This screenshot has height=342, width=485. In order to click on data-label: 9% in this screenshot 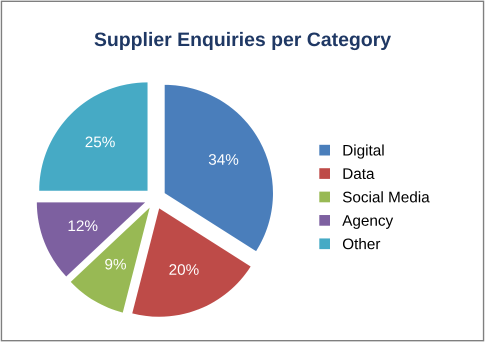, I will do `click(115, 264)`.